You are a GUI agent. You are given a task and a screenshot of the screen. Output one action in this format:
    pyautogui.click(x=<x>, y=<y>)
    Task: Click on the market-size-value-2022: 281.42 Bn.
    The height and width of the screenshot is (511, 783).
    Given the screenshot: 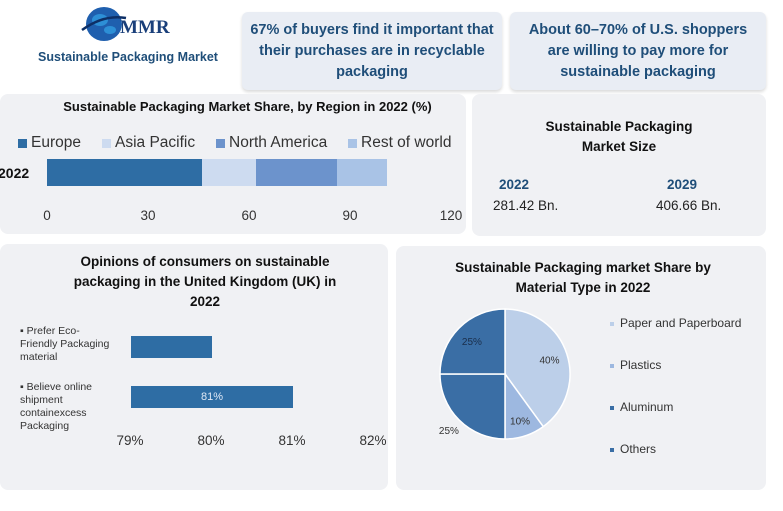 What is the action you would take?
    pyautogui.click(x=526, y=205)
    